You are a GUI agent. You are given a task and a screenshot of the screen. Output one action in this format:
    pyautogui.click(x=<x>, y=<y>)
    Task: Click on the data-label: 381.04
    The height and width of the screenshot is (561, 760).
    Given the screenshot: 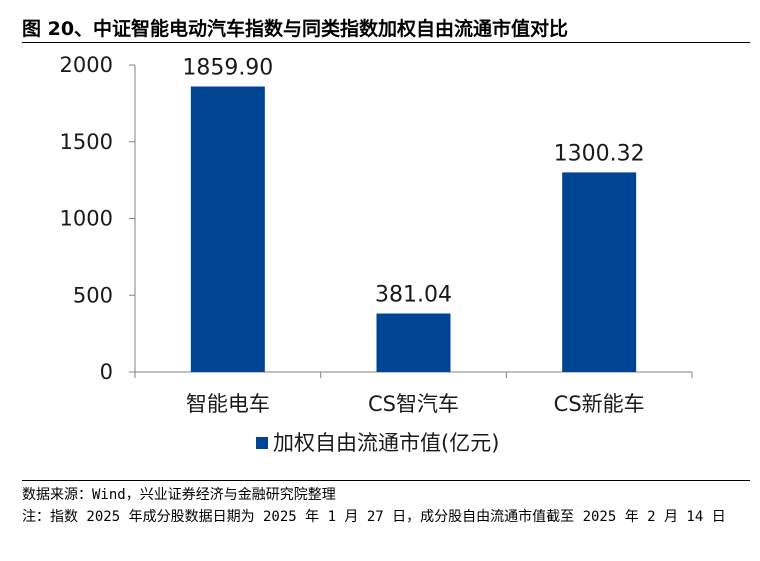 What is the action you would take?
    pyautogui.click(x=413, y=295)
    